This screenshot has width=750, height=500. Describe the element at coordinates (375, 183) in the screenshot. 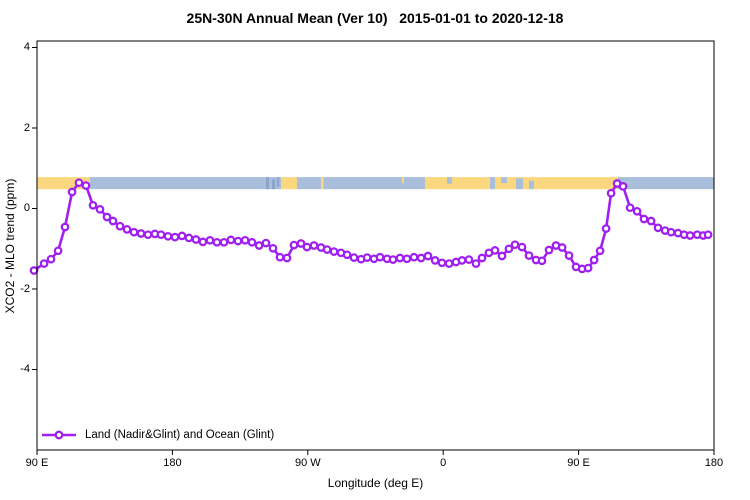

I see `latitude-map-band` at that location.